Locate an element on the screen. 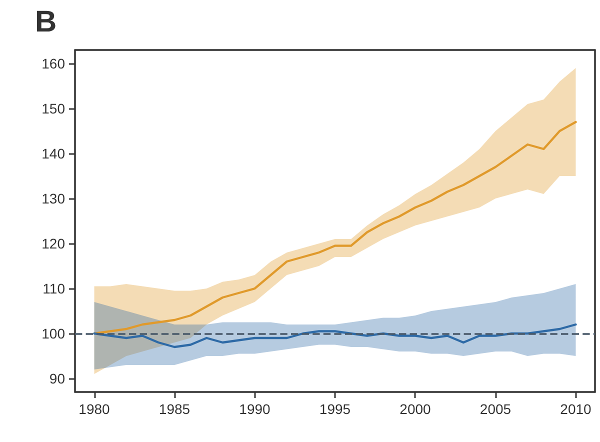 The image size is (600, 442). y-tick-label: 130 is located at coordinates (54, 198).